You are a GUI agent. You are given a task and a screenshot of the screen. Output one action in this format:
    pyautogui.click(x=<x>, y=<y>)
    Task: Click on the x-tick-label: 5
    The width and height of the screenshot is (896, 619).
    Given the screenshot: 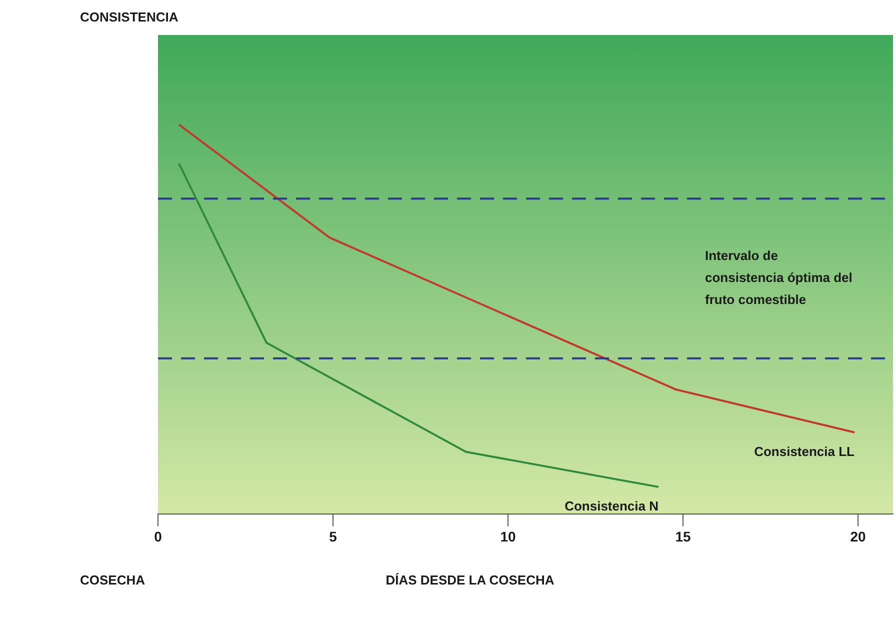 What is the action you would take?
    pyautogui.click(x=333, y=536)
    